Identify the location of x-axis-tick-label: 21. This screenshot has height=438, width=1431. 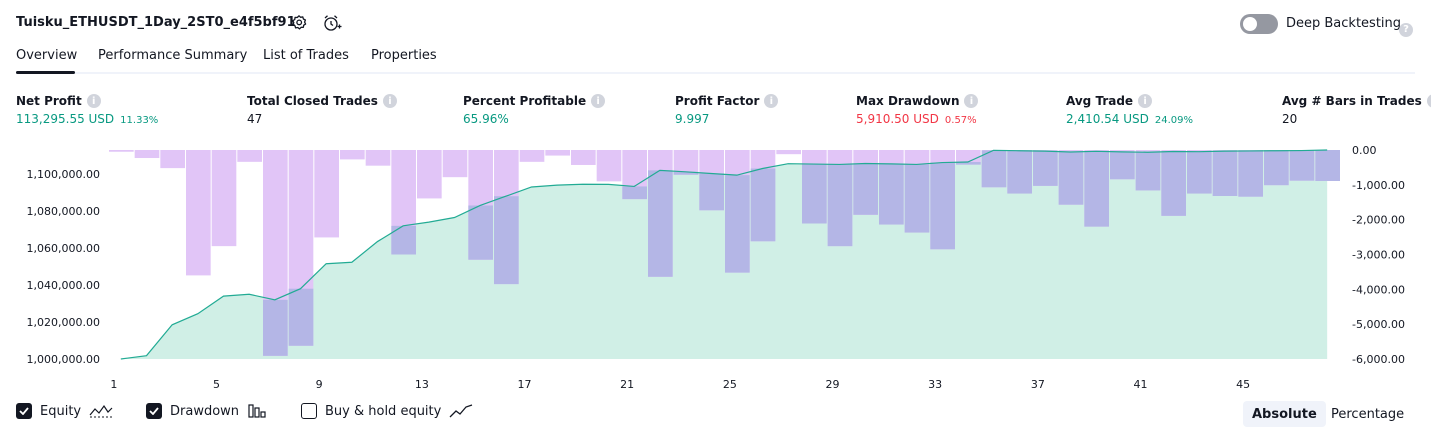
(627, 384).